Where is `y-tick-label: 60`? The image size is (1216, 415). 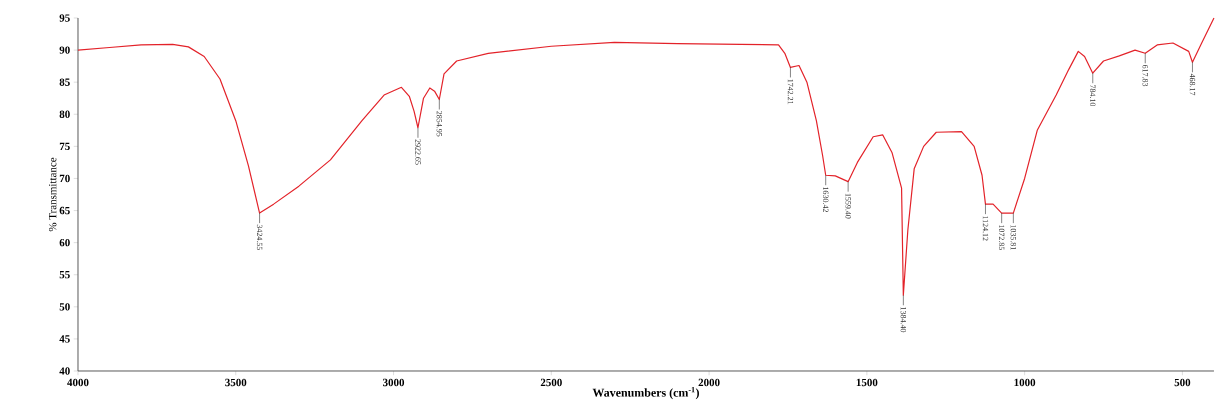
y-tick-label: 60 is located at coordinates (64, 242).